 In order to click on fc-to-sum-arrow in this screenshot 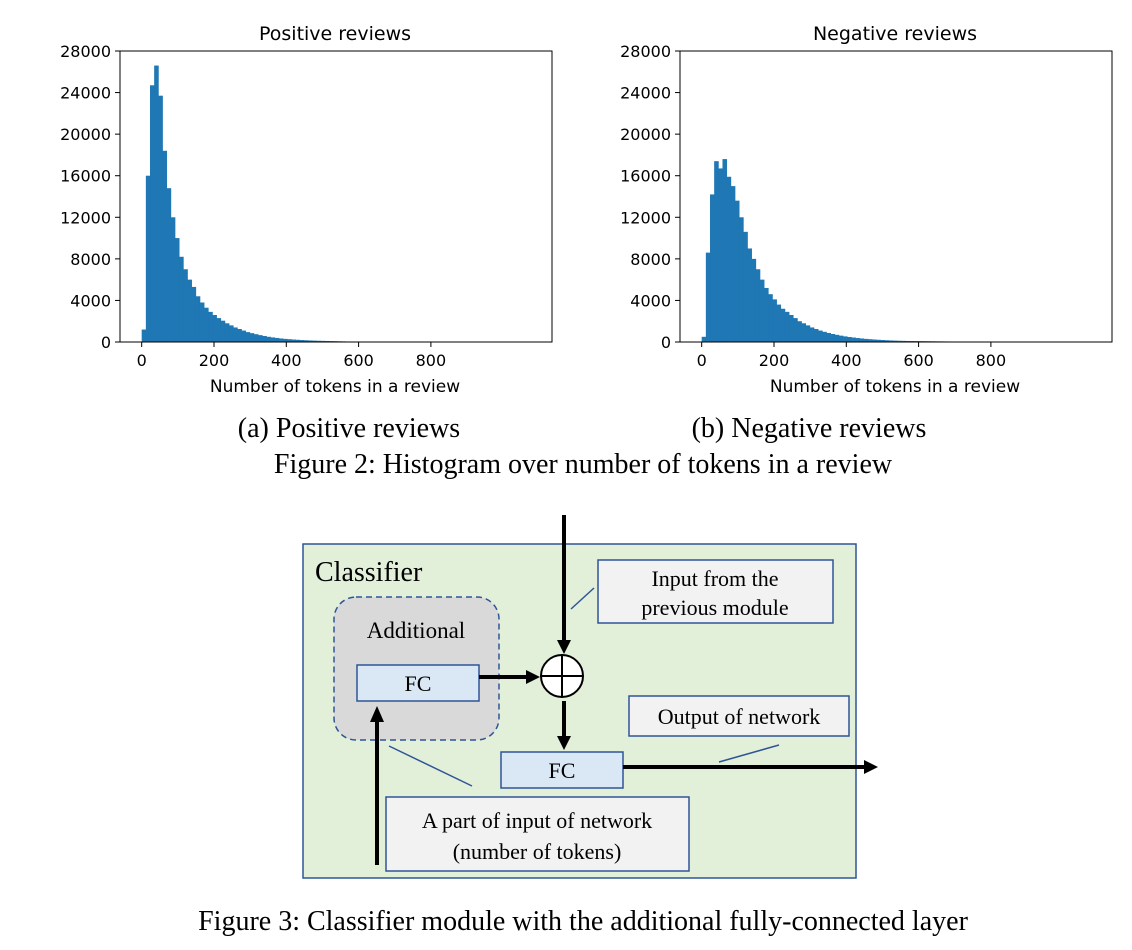, I will do `click(509, 677)`.